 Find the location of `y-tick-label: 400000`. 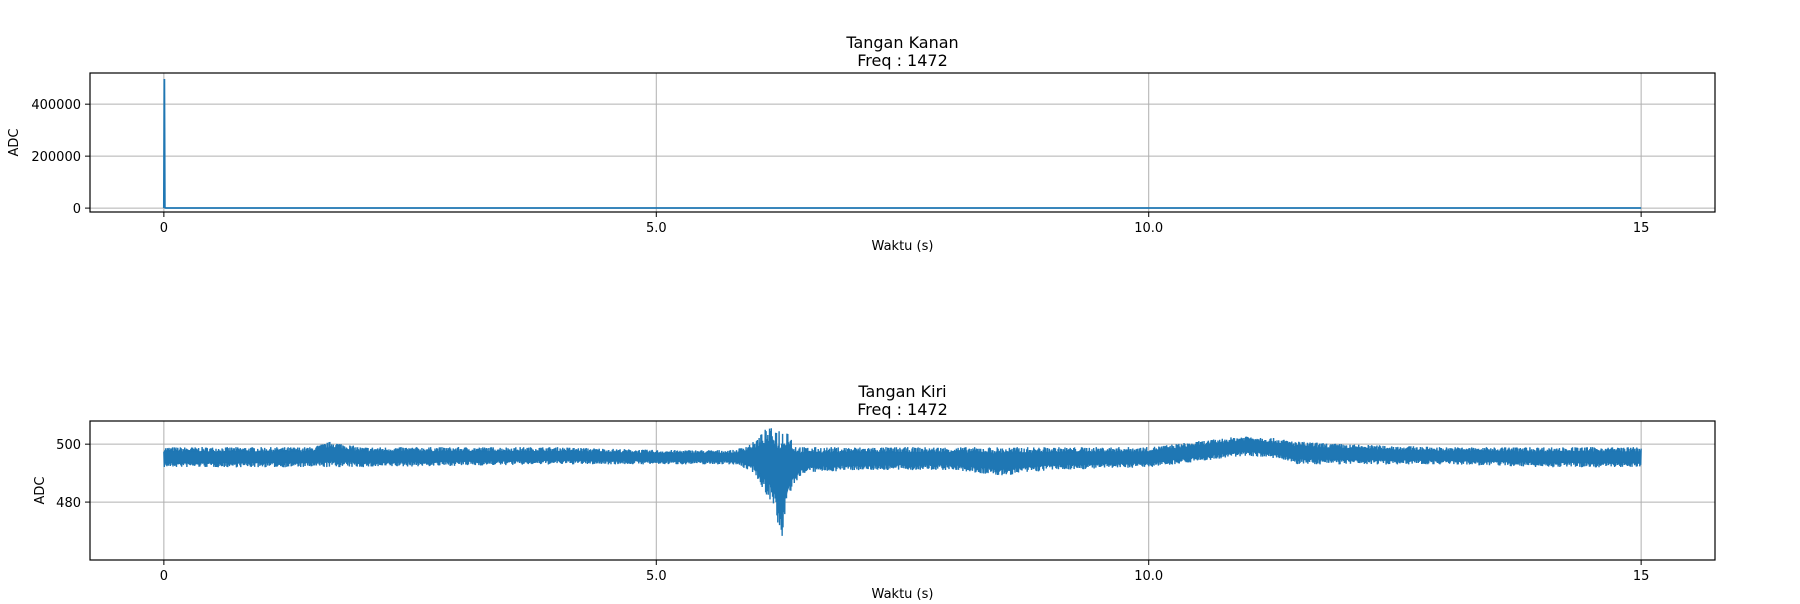

y-tick-label: 400000 is located at coordinates (56, 105).